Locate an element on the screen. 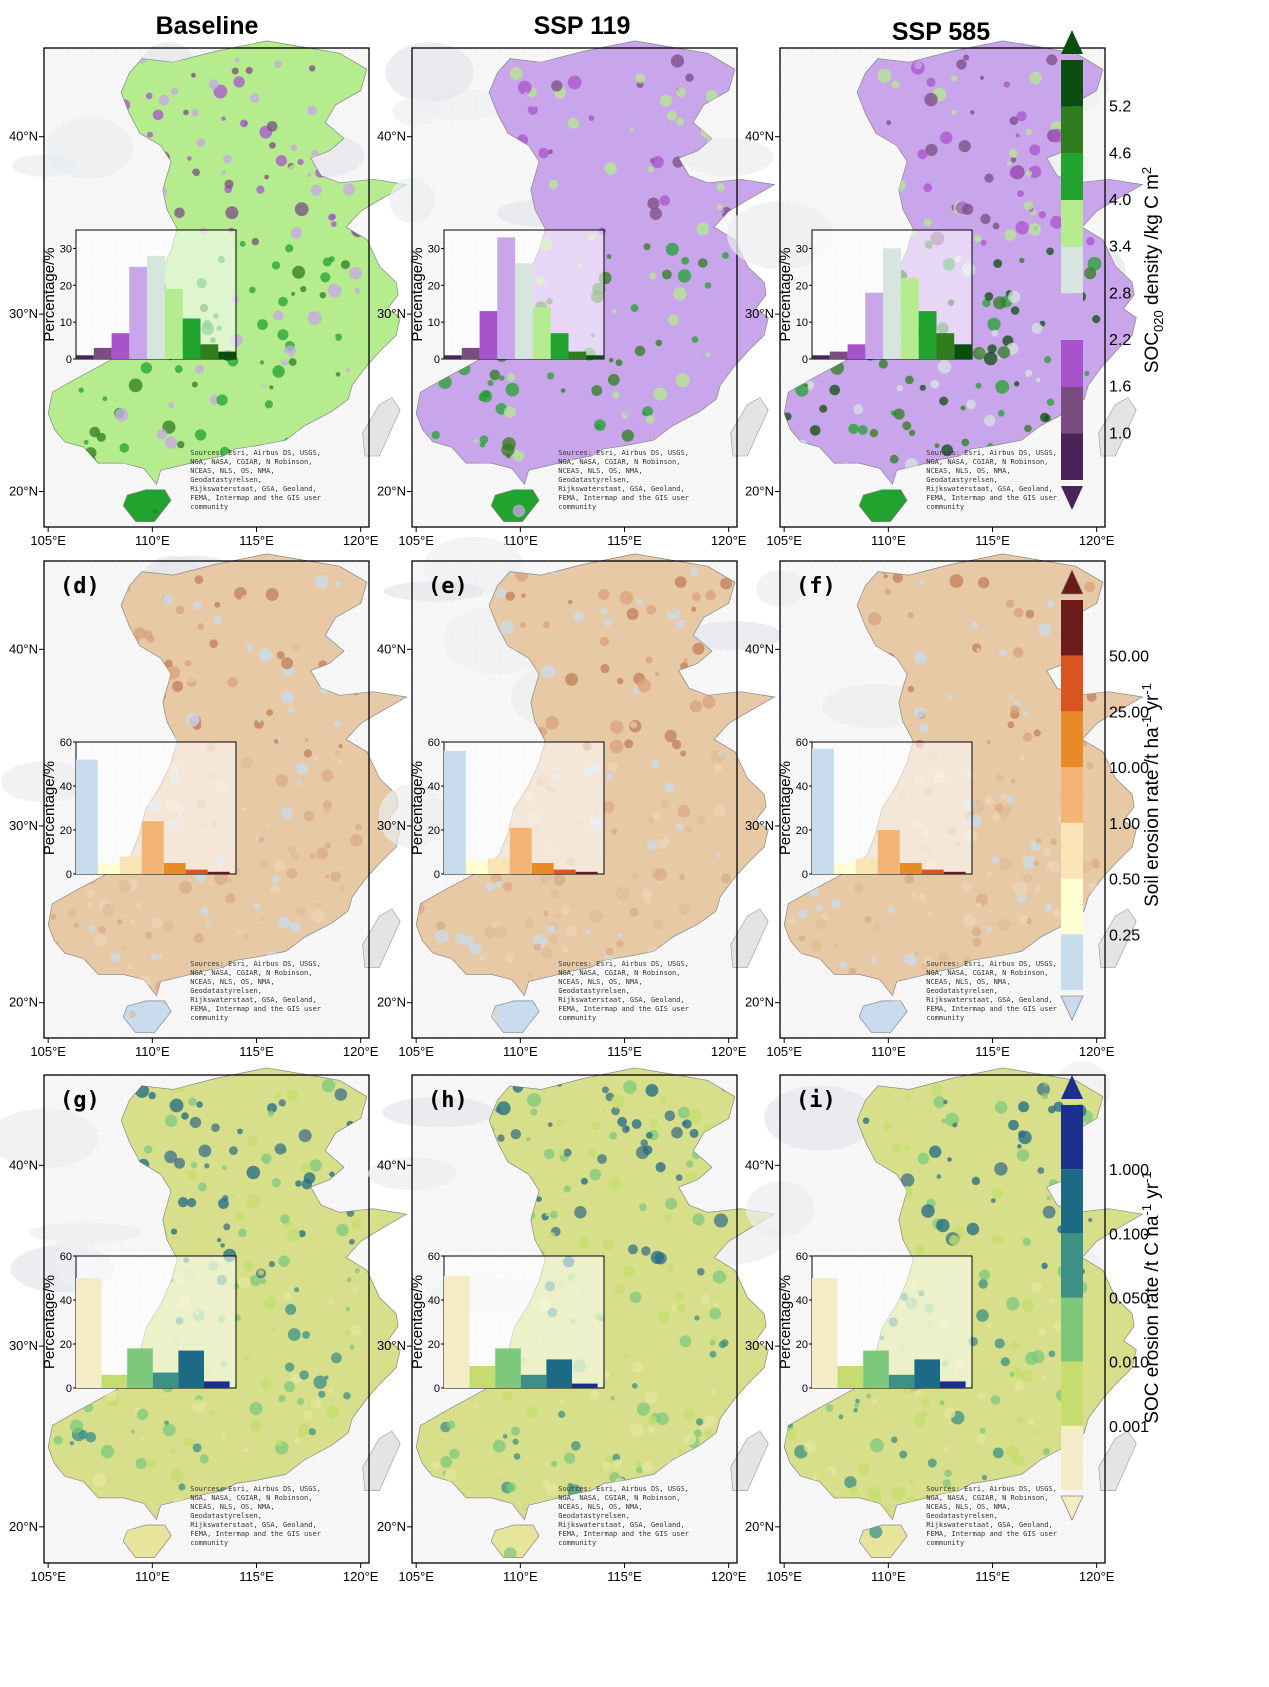  x-tick-label: 115°E is located at coordinates (256, 540).